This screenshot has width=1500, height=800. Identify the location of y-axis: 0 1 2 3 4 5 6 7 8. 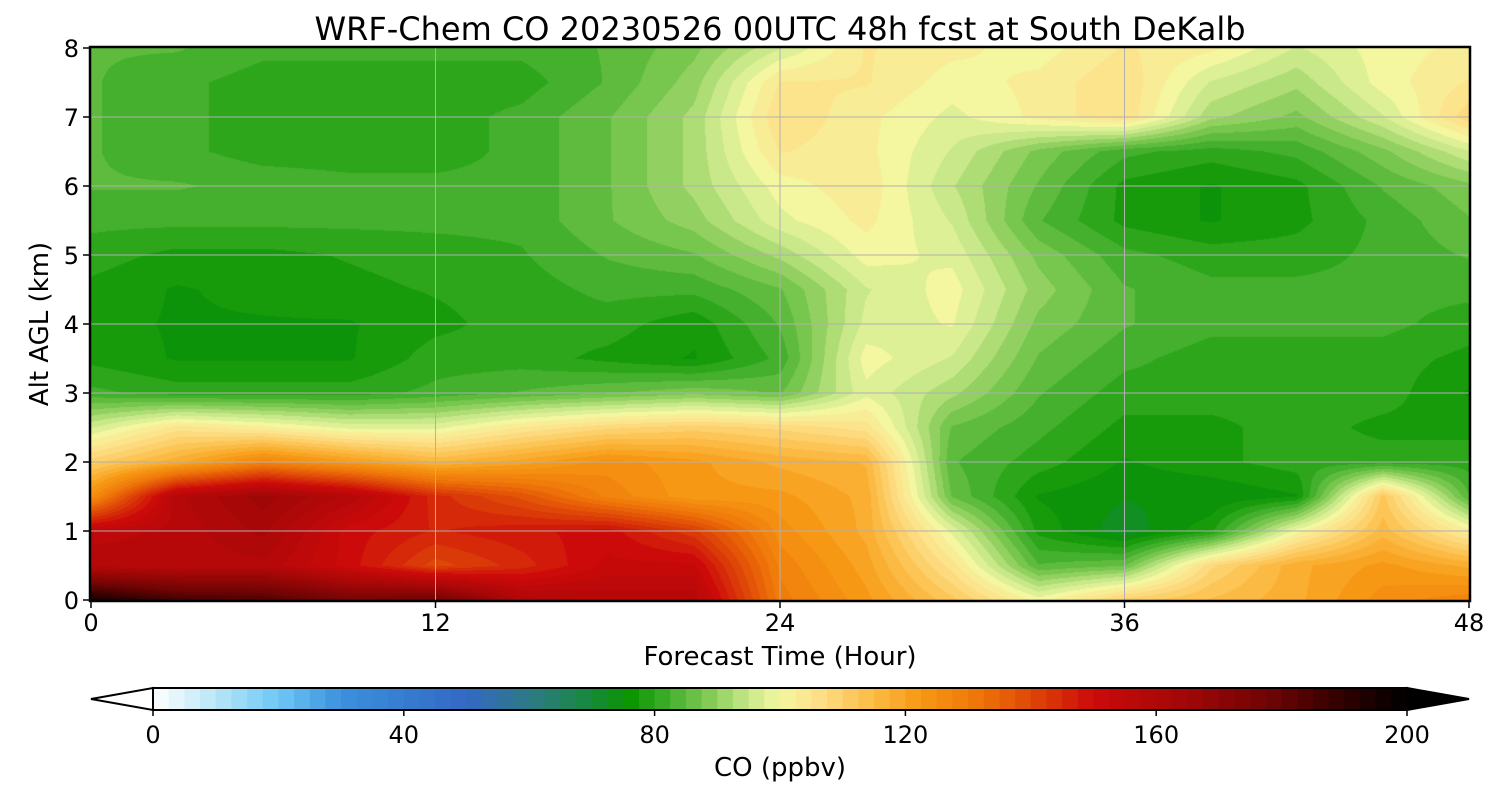
(77, 325).